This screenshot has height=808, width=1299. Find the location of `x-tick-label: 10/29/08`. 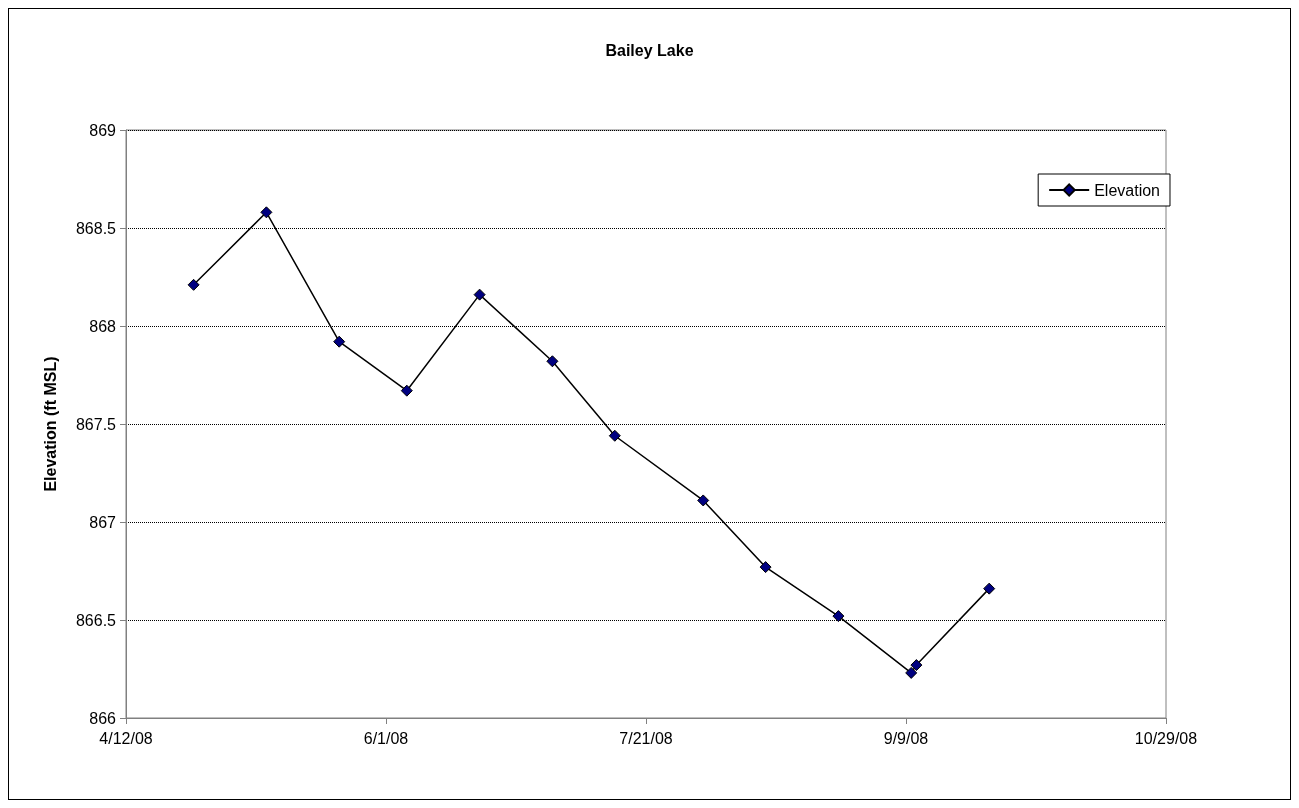

x-tick-label: 10/29/08 is located at coordinates (1166, 738).